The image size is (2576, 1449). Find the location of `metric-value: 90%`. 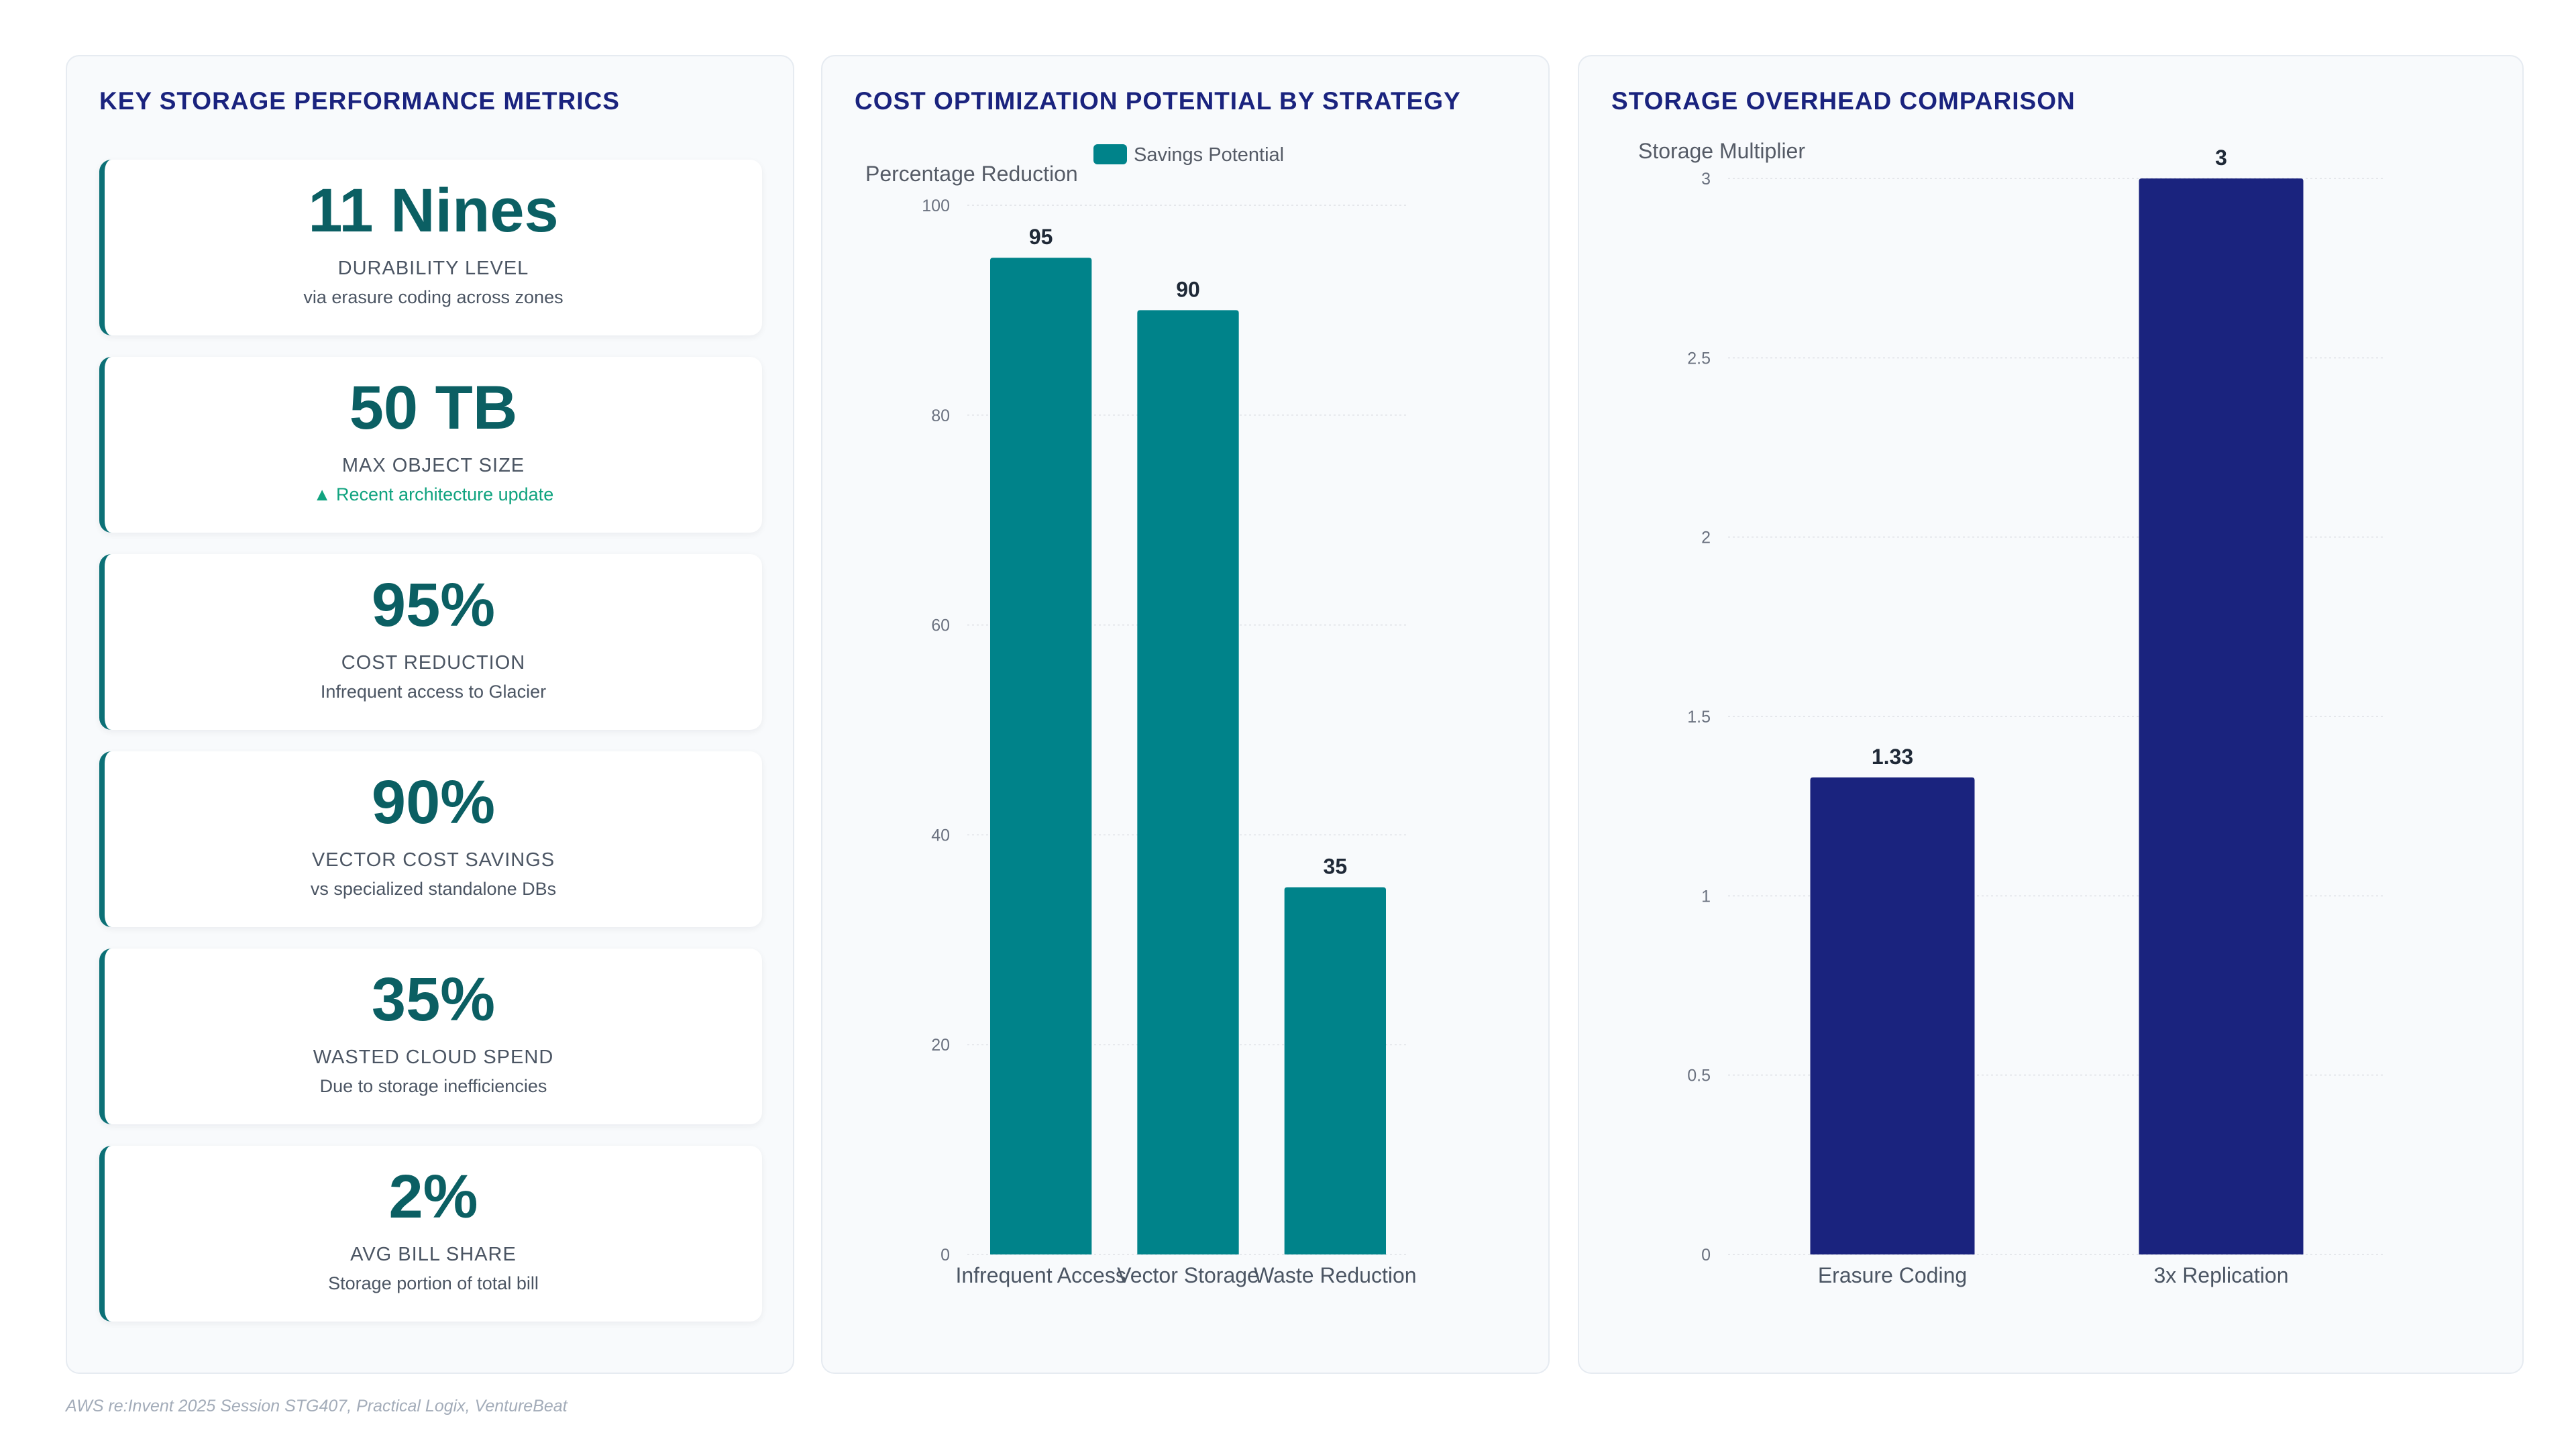

metric-value: 90% is located at coordinates (433, 802).